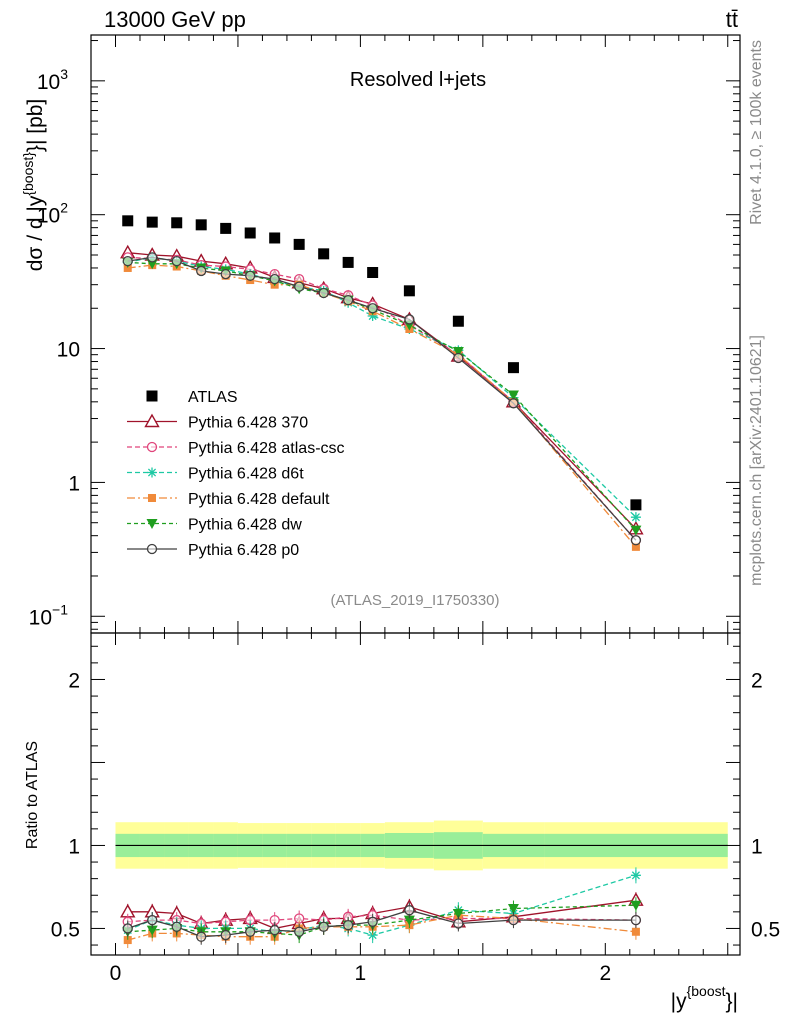 This screenshot has height=1024, width=786. What do you see at coordinates (213, 397) in the screenshot?
I see `legend-label: ATLAS` at bounding box center [213, 397].